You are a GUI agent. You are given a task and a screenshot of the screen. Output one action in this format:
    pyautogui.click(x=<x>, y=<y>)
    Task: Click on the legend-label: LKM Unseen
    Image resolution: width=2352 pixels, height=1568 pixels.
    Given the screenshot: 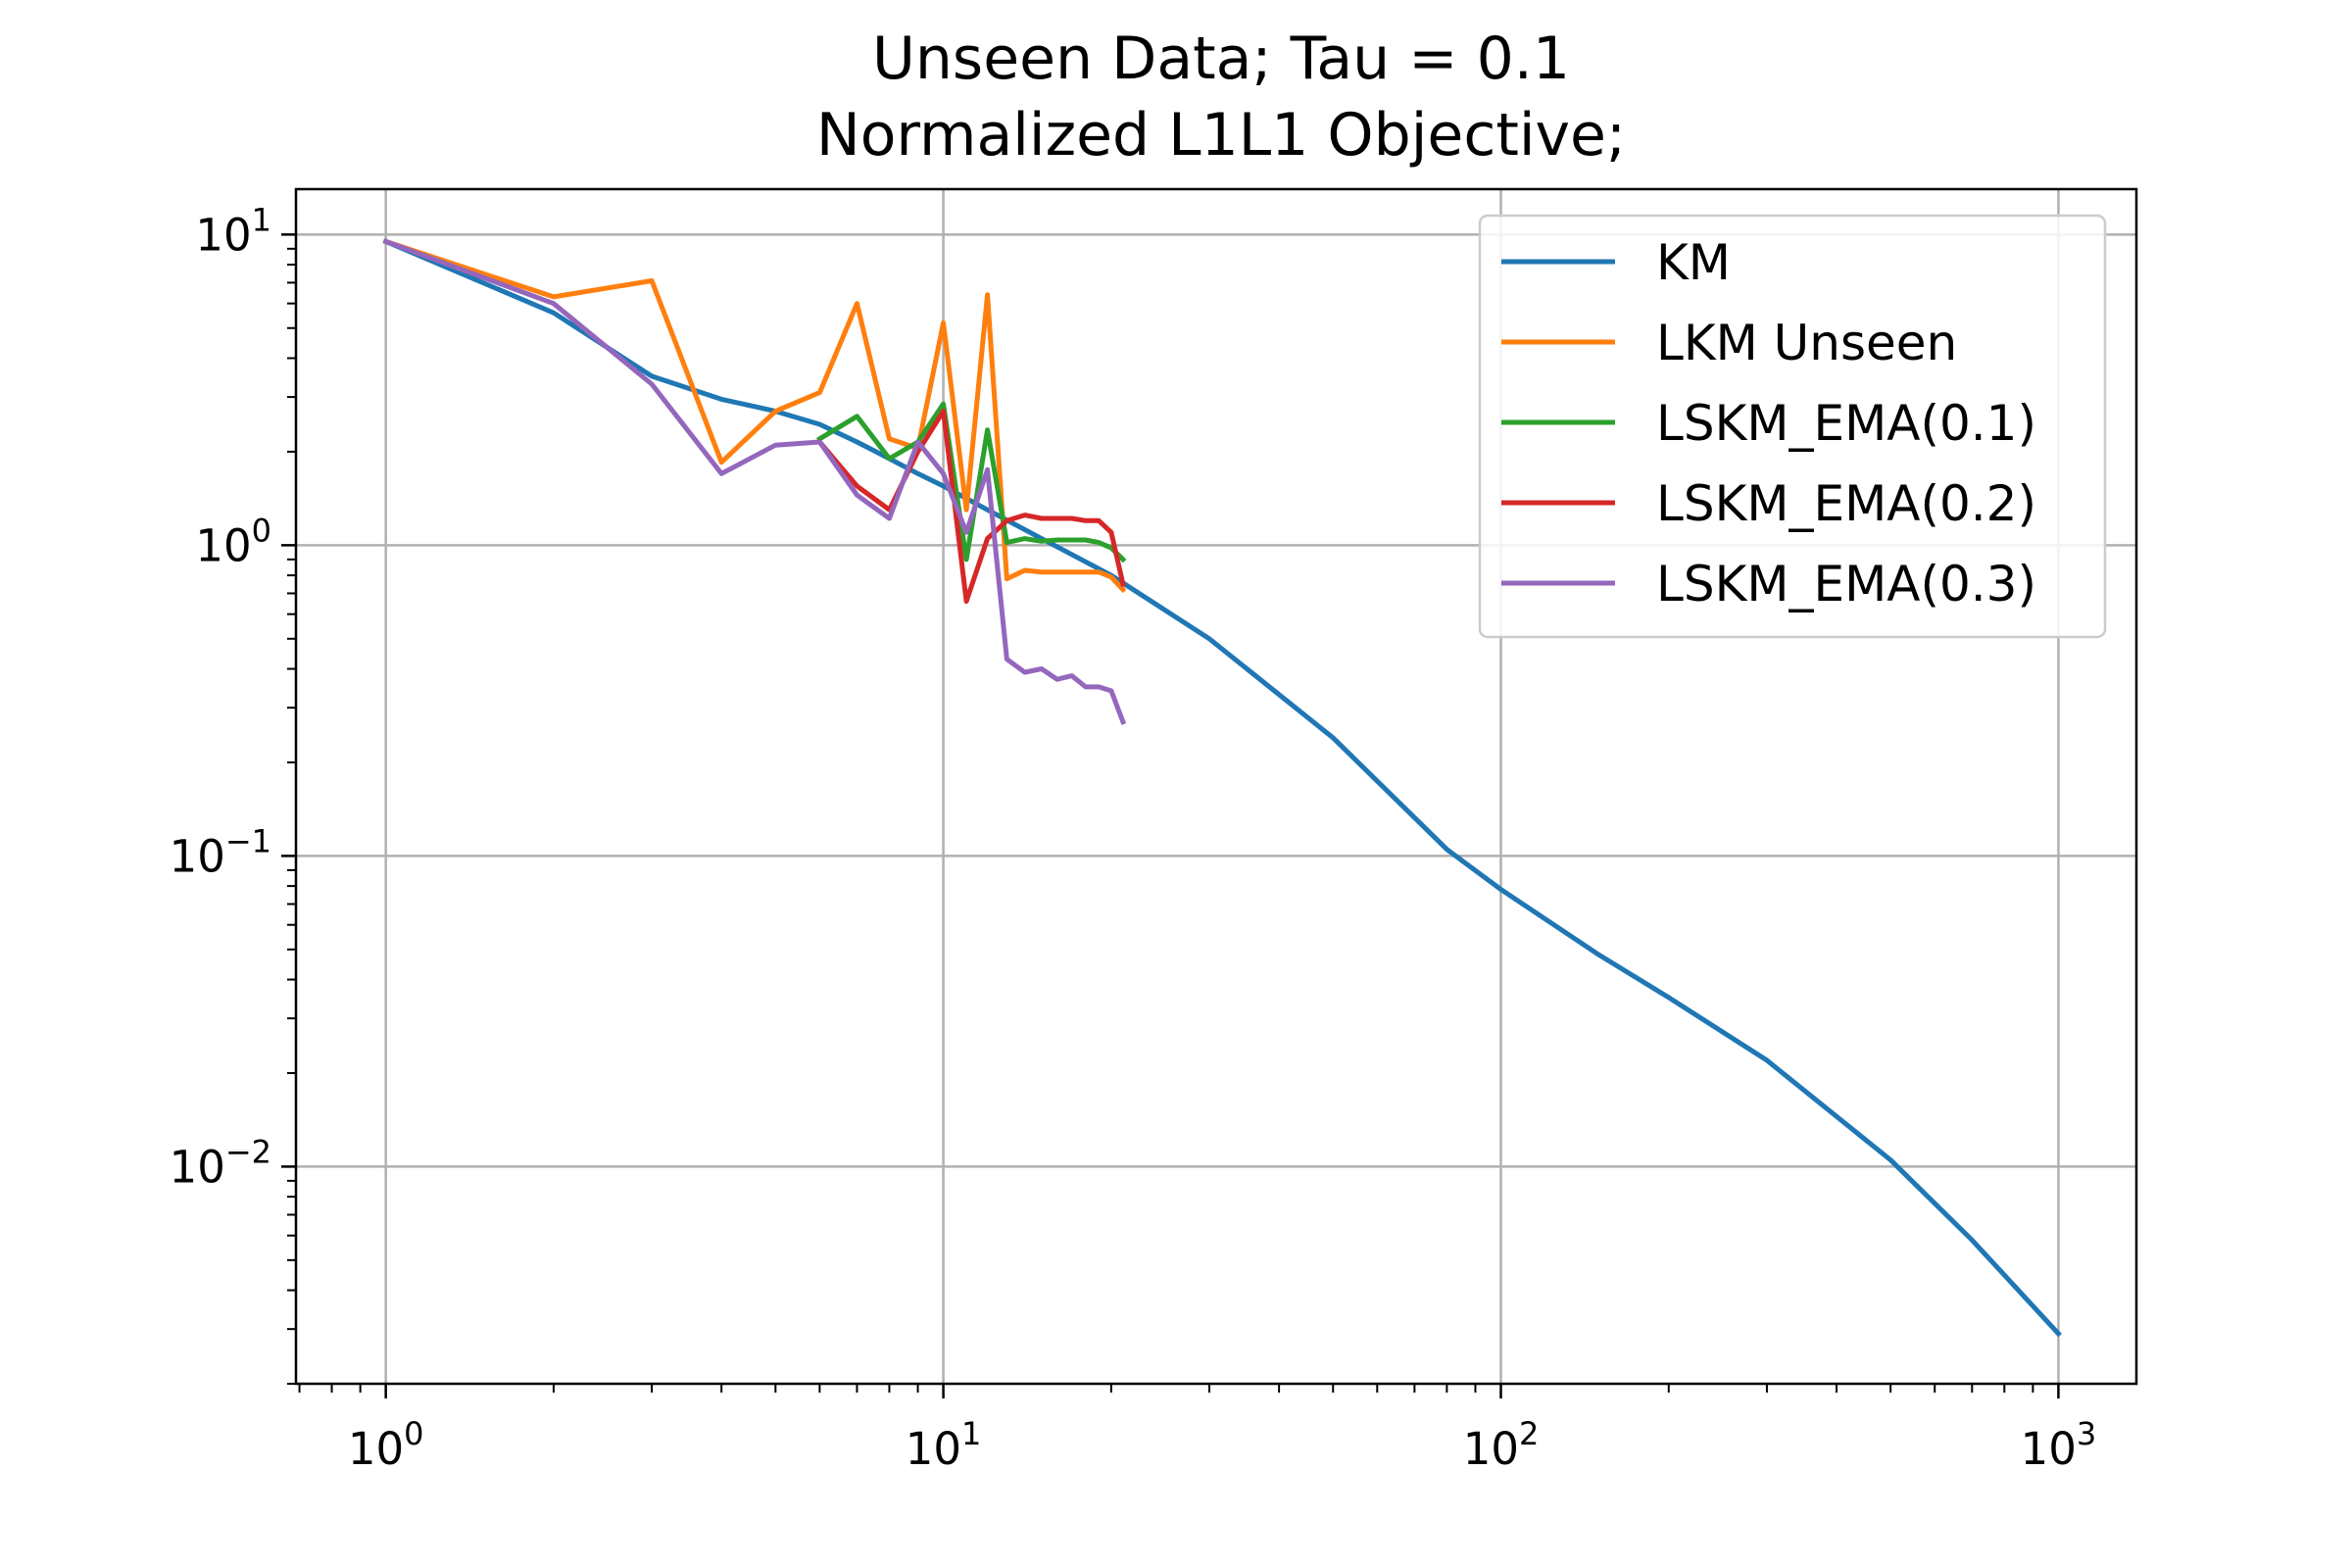 What is the action you would take?
    pyautogui.click(x=1806, y=343)
    